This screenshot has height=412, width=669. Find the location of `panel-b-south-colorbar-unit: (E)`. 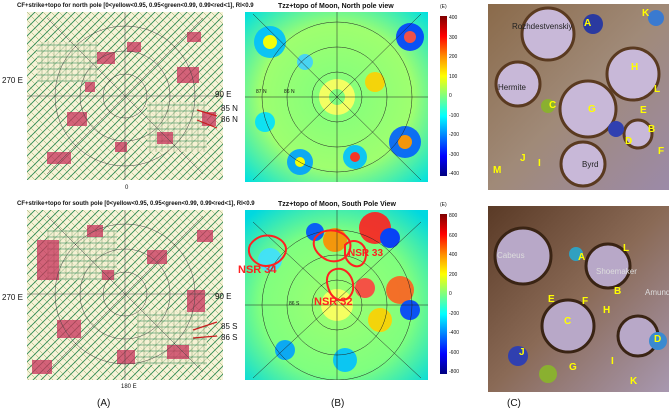

panel-b-south-colorbar-unit: (E) is located at coordinates (443, 205).